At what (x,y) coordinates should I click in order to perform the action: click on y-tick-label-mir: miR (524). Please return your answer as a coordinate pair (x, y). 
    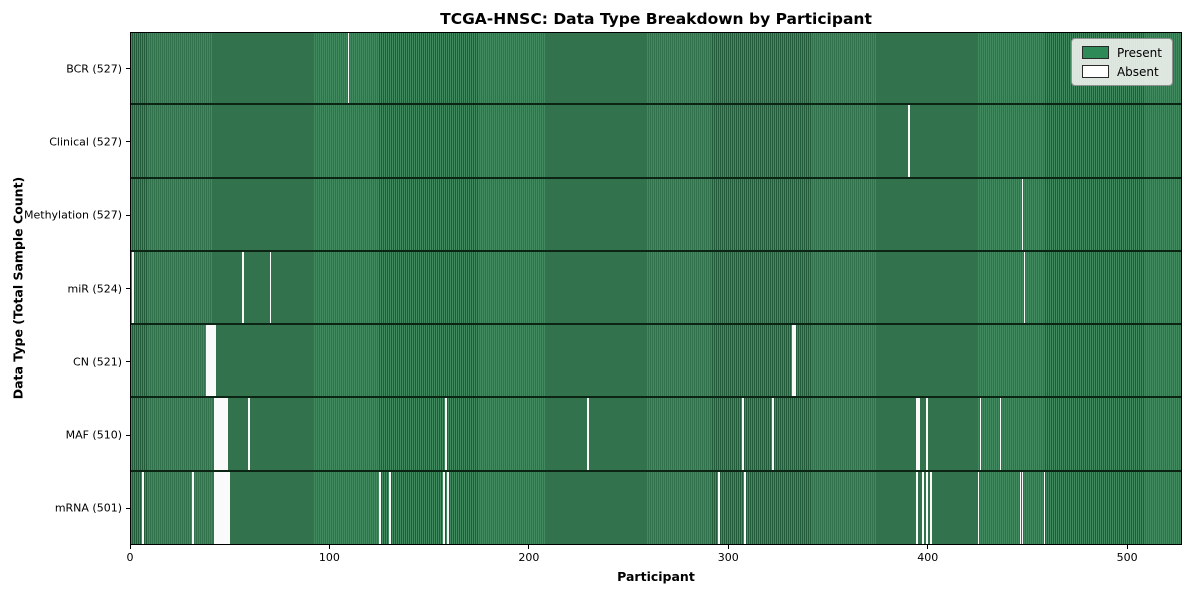
    Looking at the image, I should click on (95, 288).